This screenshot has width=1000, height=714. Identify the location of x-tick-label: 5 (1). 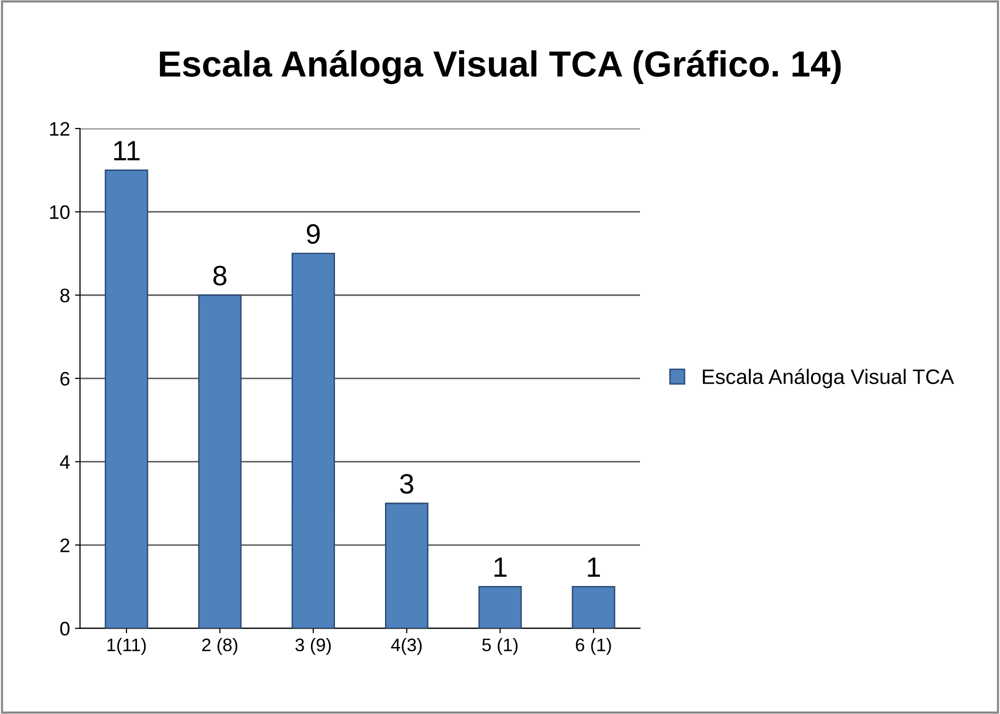
(500, 646).